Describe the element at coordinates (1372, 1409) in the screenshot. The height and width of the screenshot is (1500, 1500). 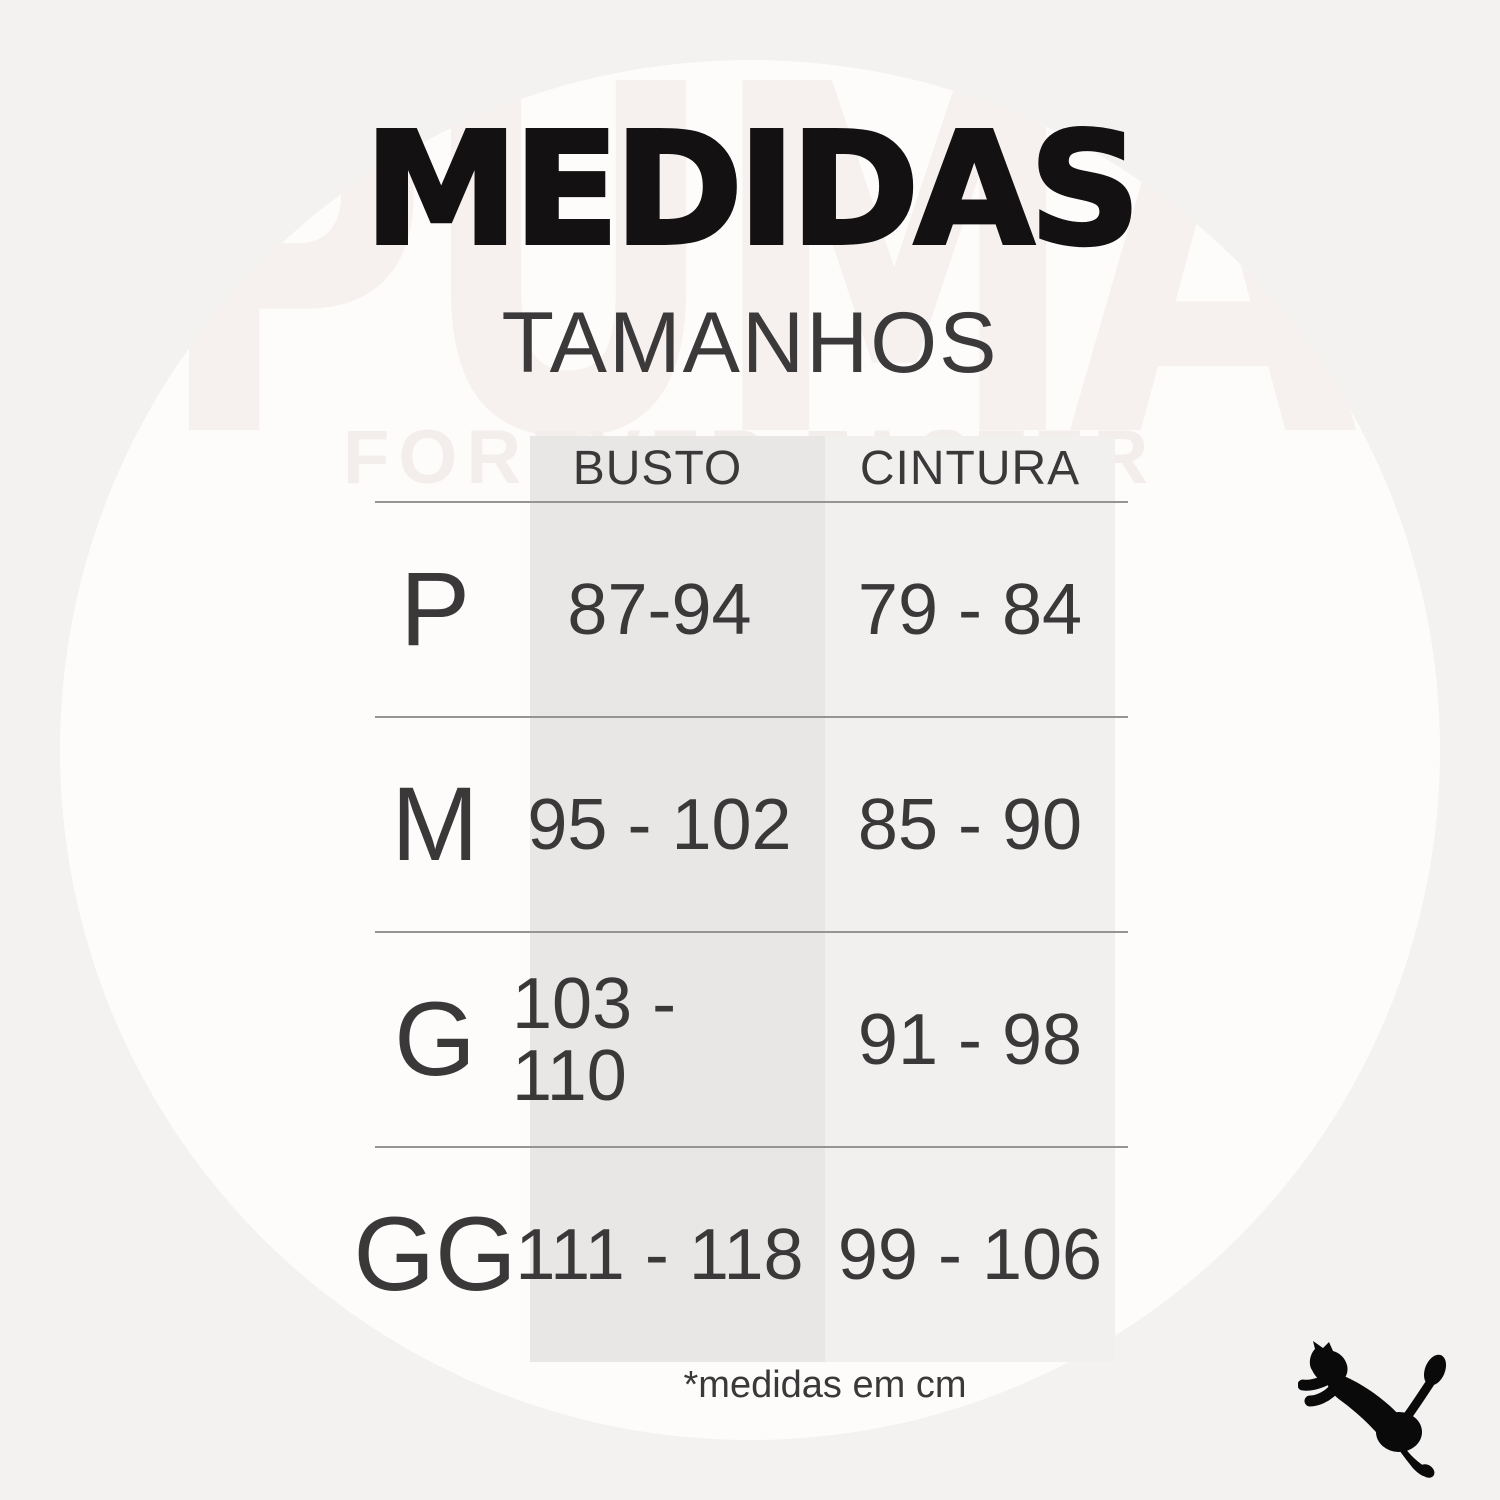
I see `puma-cat-logo` at that location.